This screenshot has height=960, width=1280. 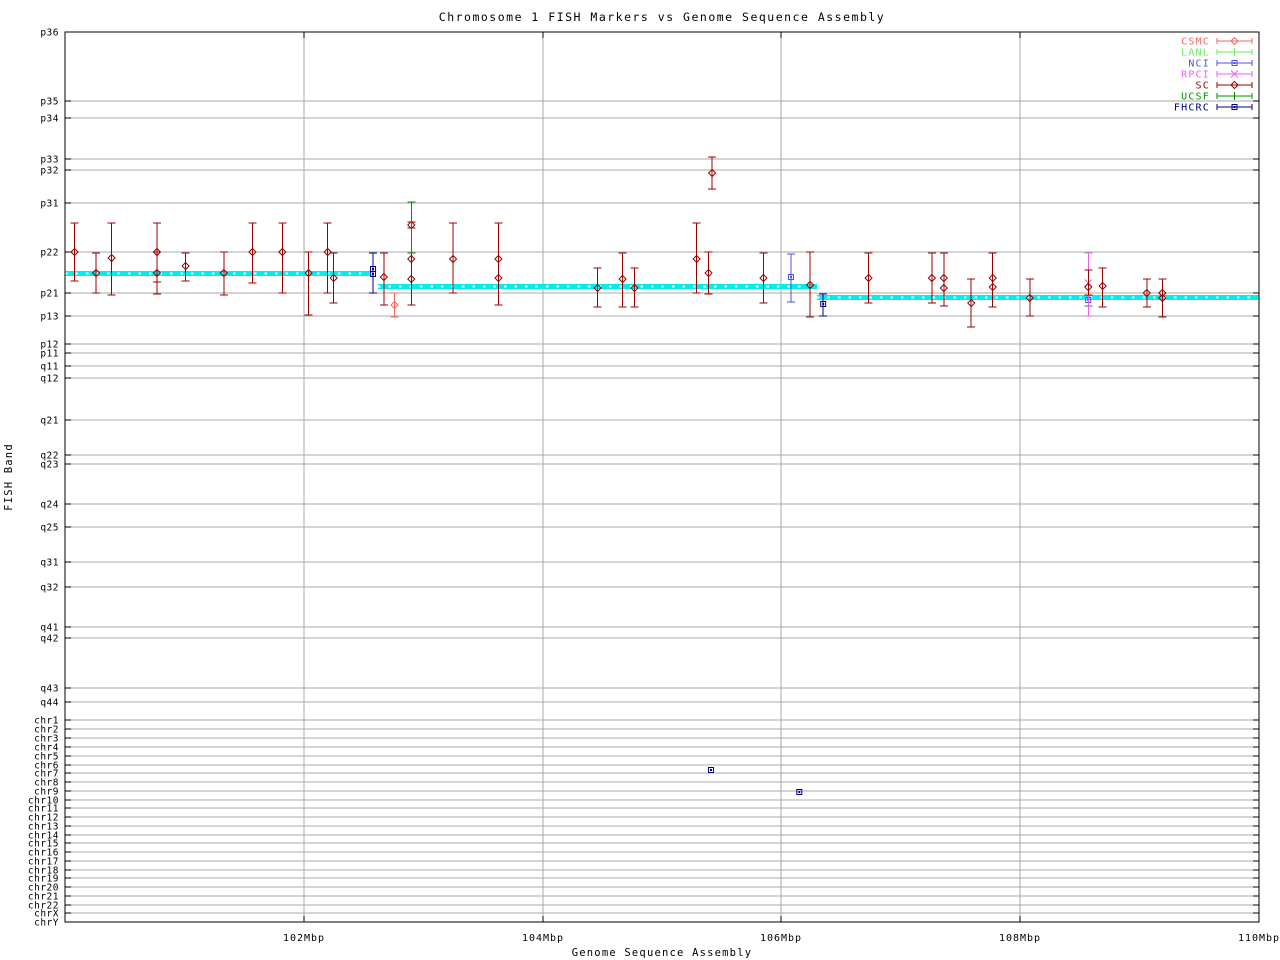 I want to click on svg-text: chr6, so click(x=46, y=766).